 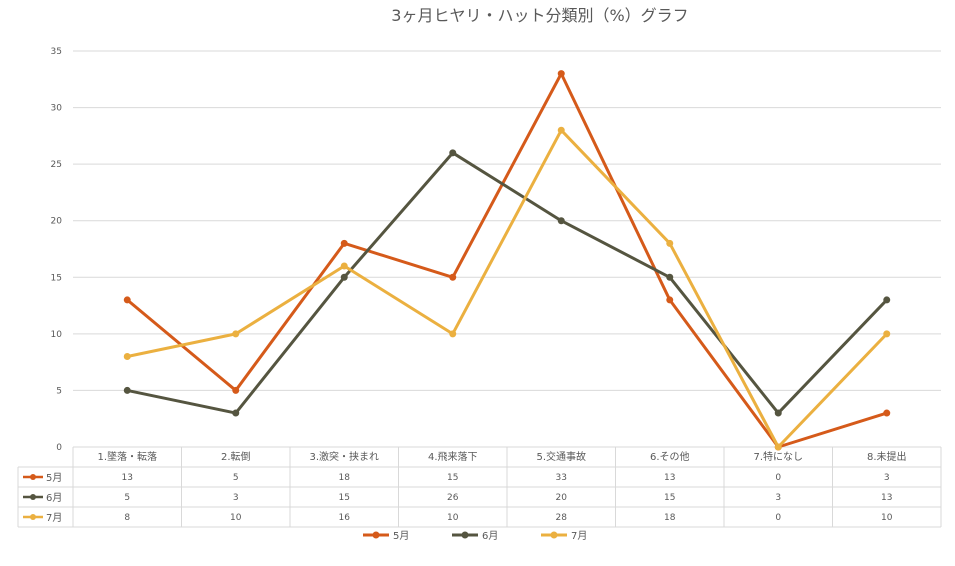 I want to click on legend-label: 5月, so click(x=401, y=536).